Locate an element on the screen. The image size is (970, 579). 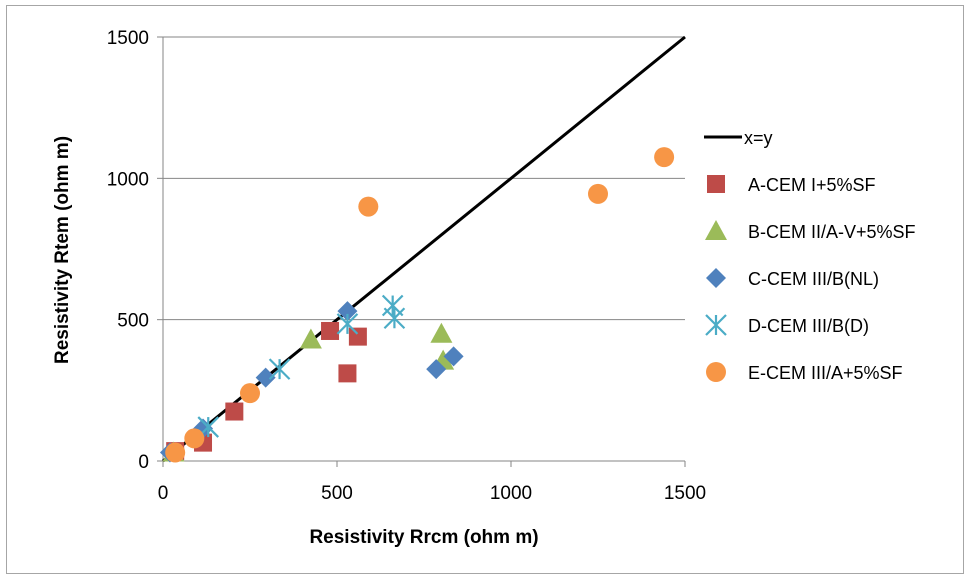
x-tick-label-1500: 1500 is located at coordinates (685, 493).